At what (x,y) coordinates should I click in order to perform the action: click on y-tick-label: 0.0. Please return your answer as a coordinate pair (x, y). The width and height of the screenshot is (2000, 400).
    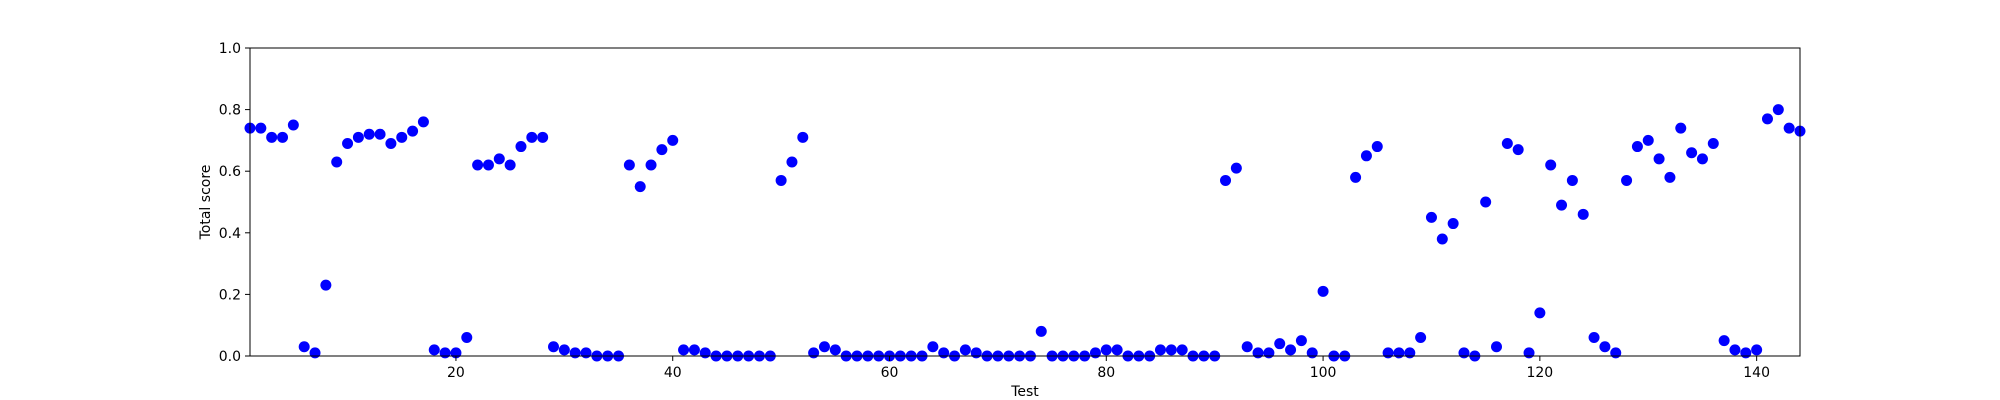
    Looking at the image, I should click on (230, 357).